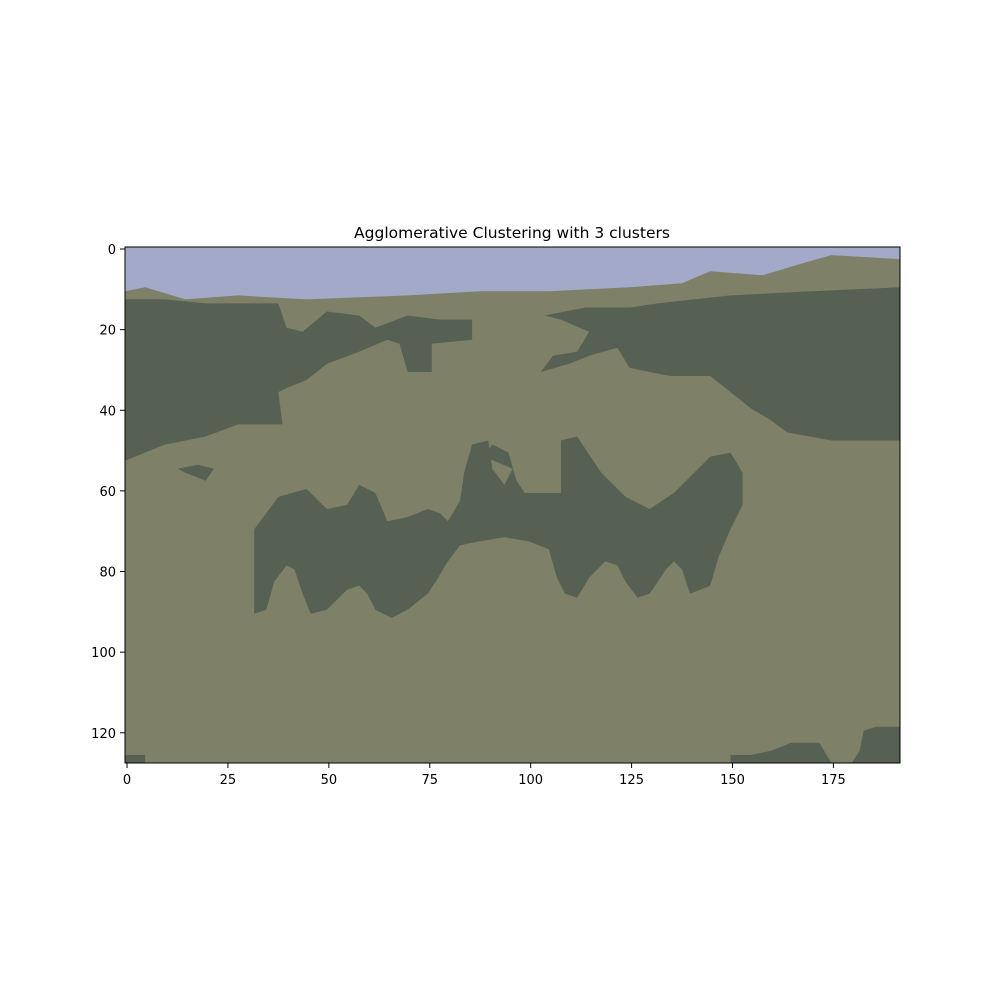 The height and width of the screenshot is (1000, 1000). I want to click on y-tick-label: 120, so click(103, 734).